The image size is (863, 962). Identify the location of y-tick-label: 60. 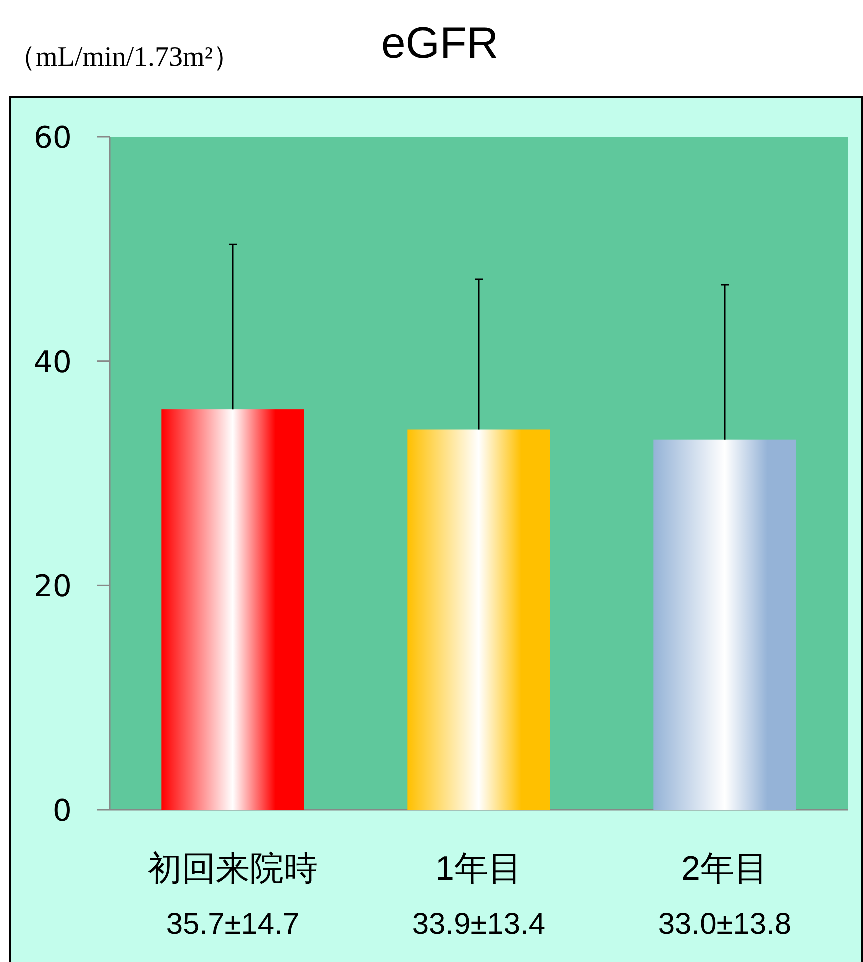
(53, 138).